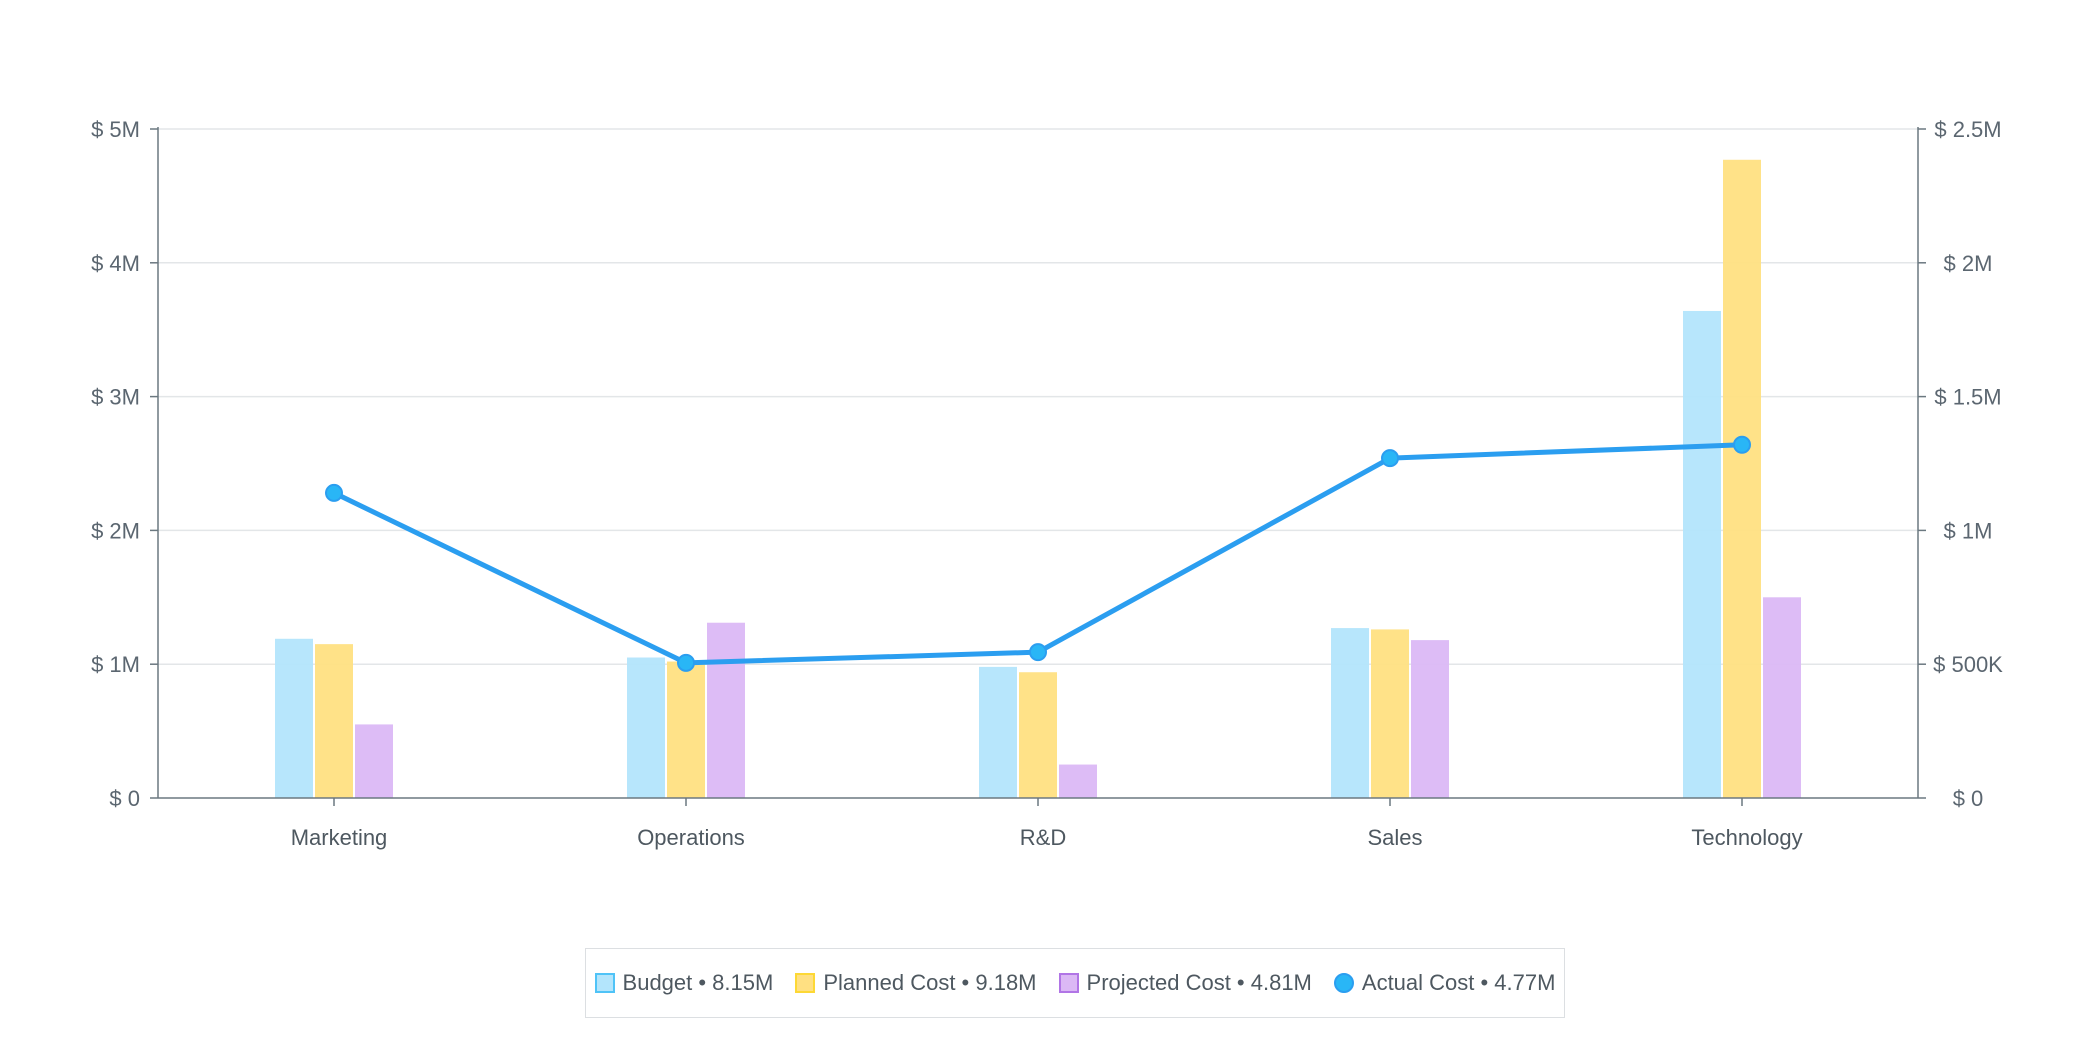  Describe the element at coordinates (1968, 530) in the screenshot. I see `right-axis-tick-label: $ 1M` at that location.